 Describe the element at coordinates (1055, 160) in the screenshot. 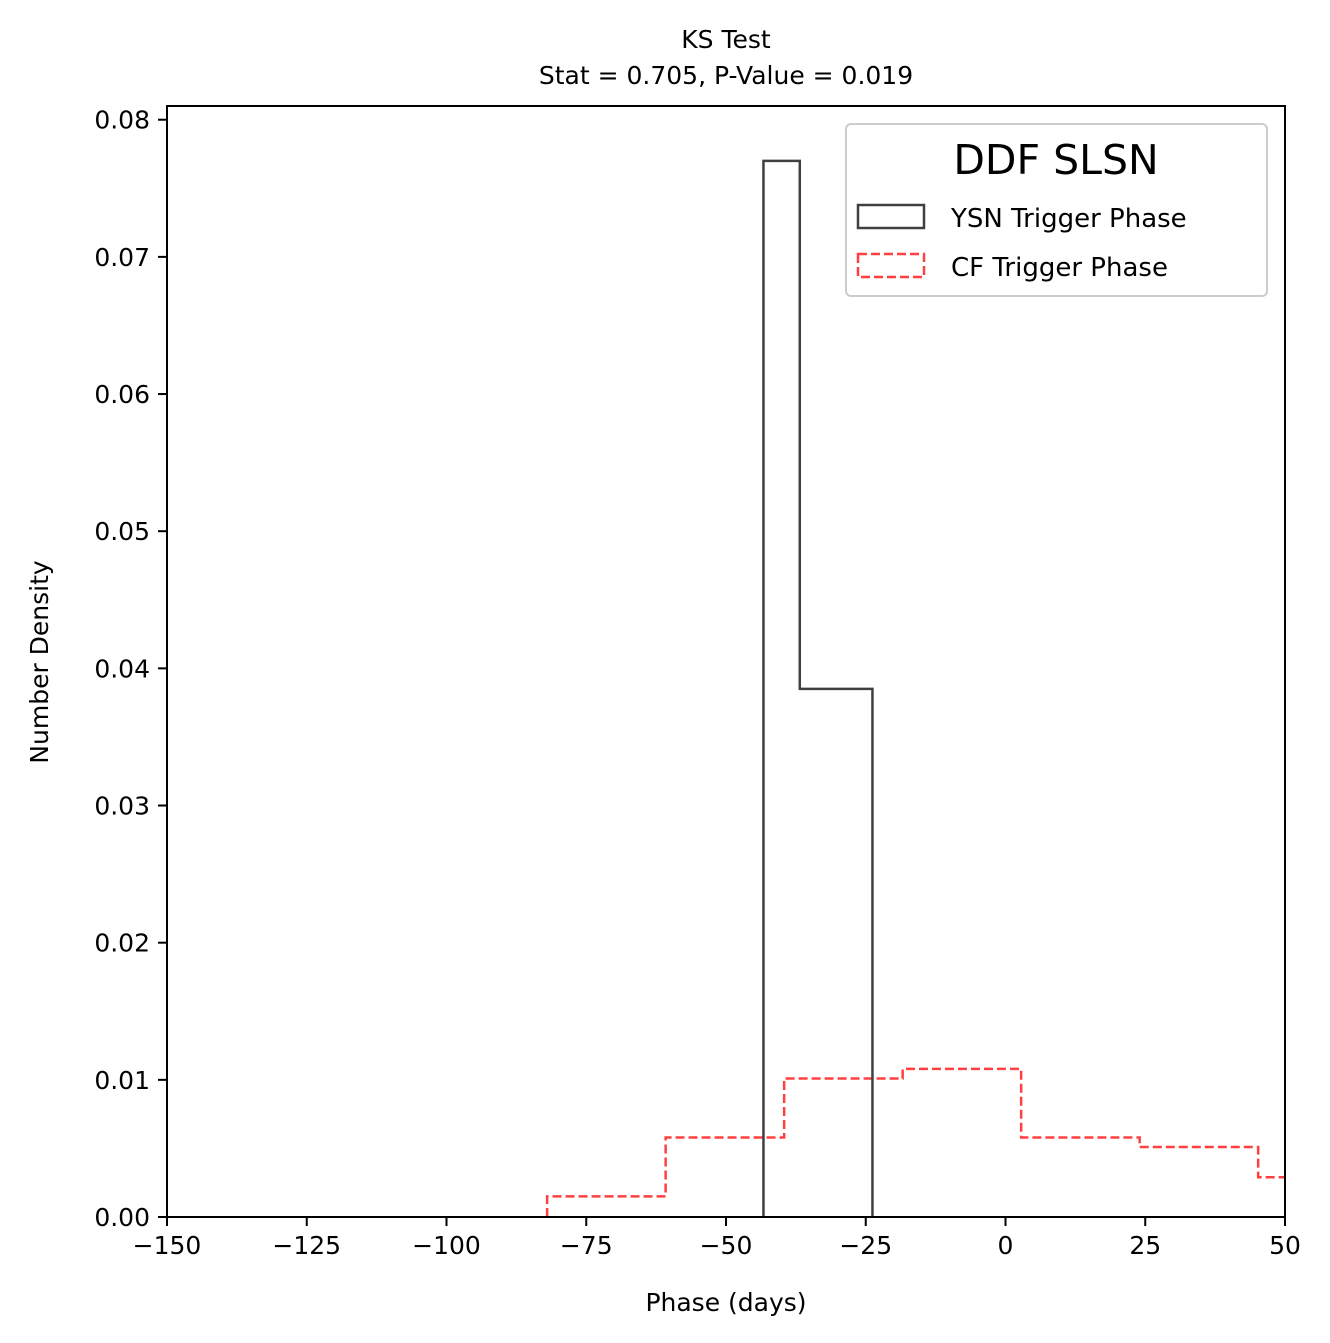

I see `legend-title: DDF SLSN` at that location.